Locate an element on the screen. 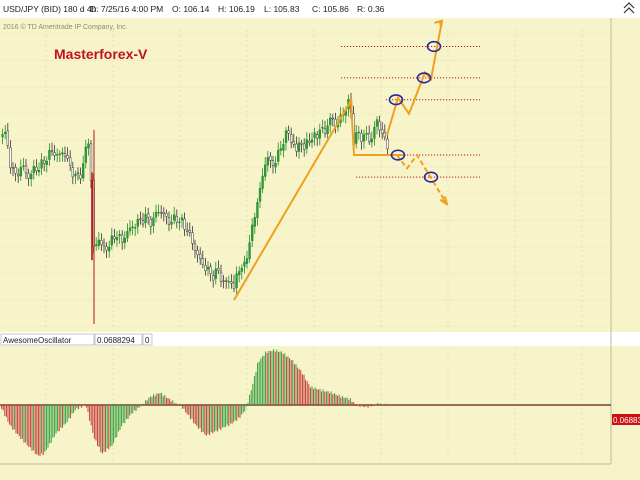  oscillator-current-value: 0.06883 is located at coordinates (626, 420).